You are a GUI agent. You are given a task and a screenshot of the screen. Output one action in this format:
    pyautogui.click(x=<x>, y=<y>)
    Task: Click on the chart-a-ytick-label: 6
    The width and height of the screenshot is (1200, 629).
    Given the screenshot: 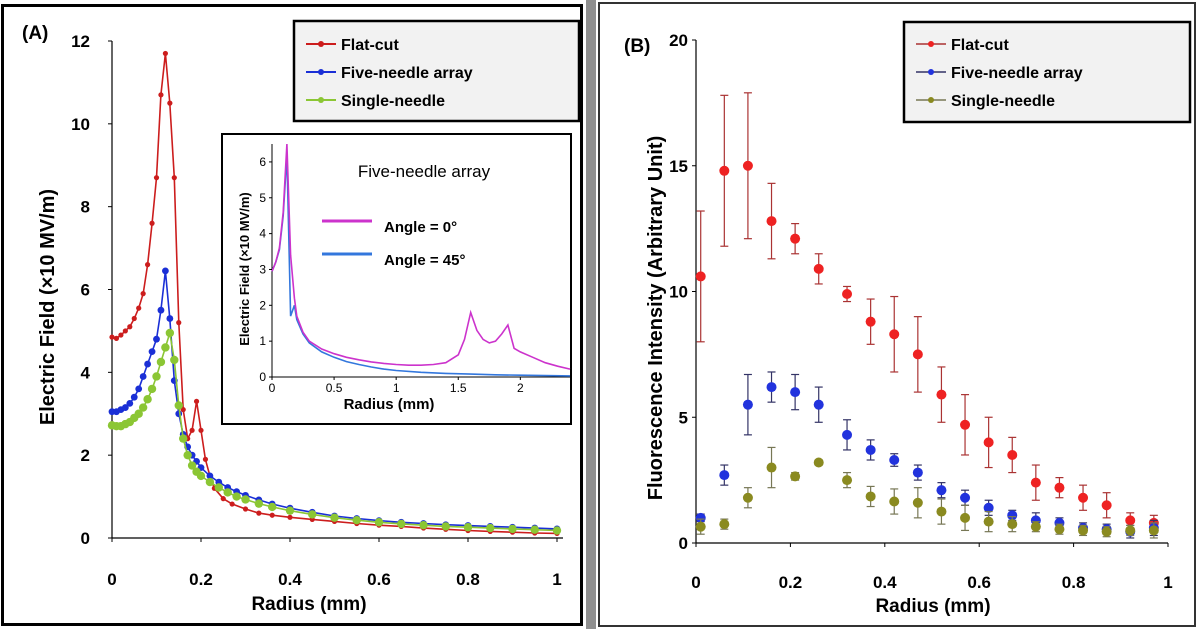 What is the action you would take?
    pyautogui.click(x=85, y=290)
    